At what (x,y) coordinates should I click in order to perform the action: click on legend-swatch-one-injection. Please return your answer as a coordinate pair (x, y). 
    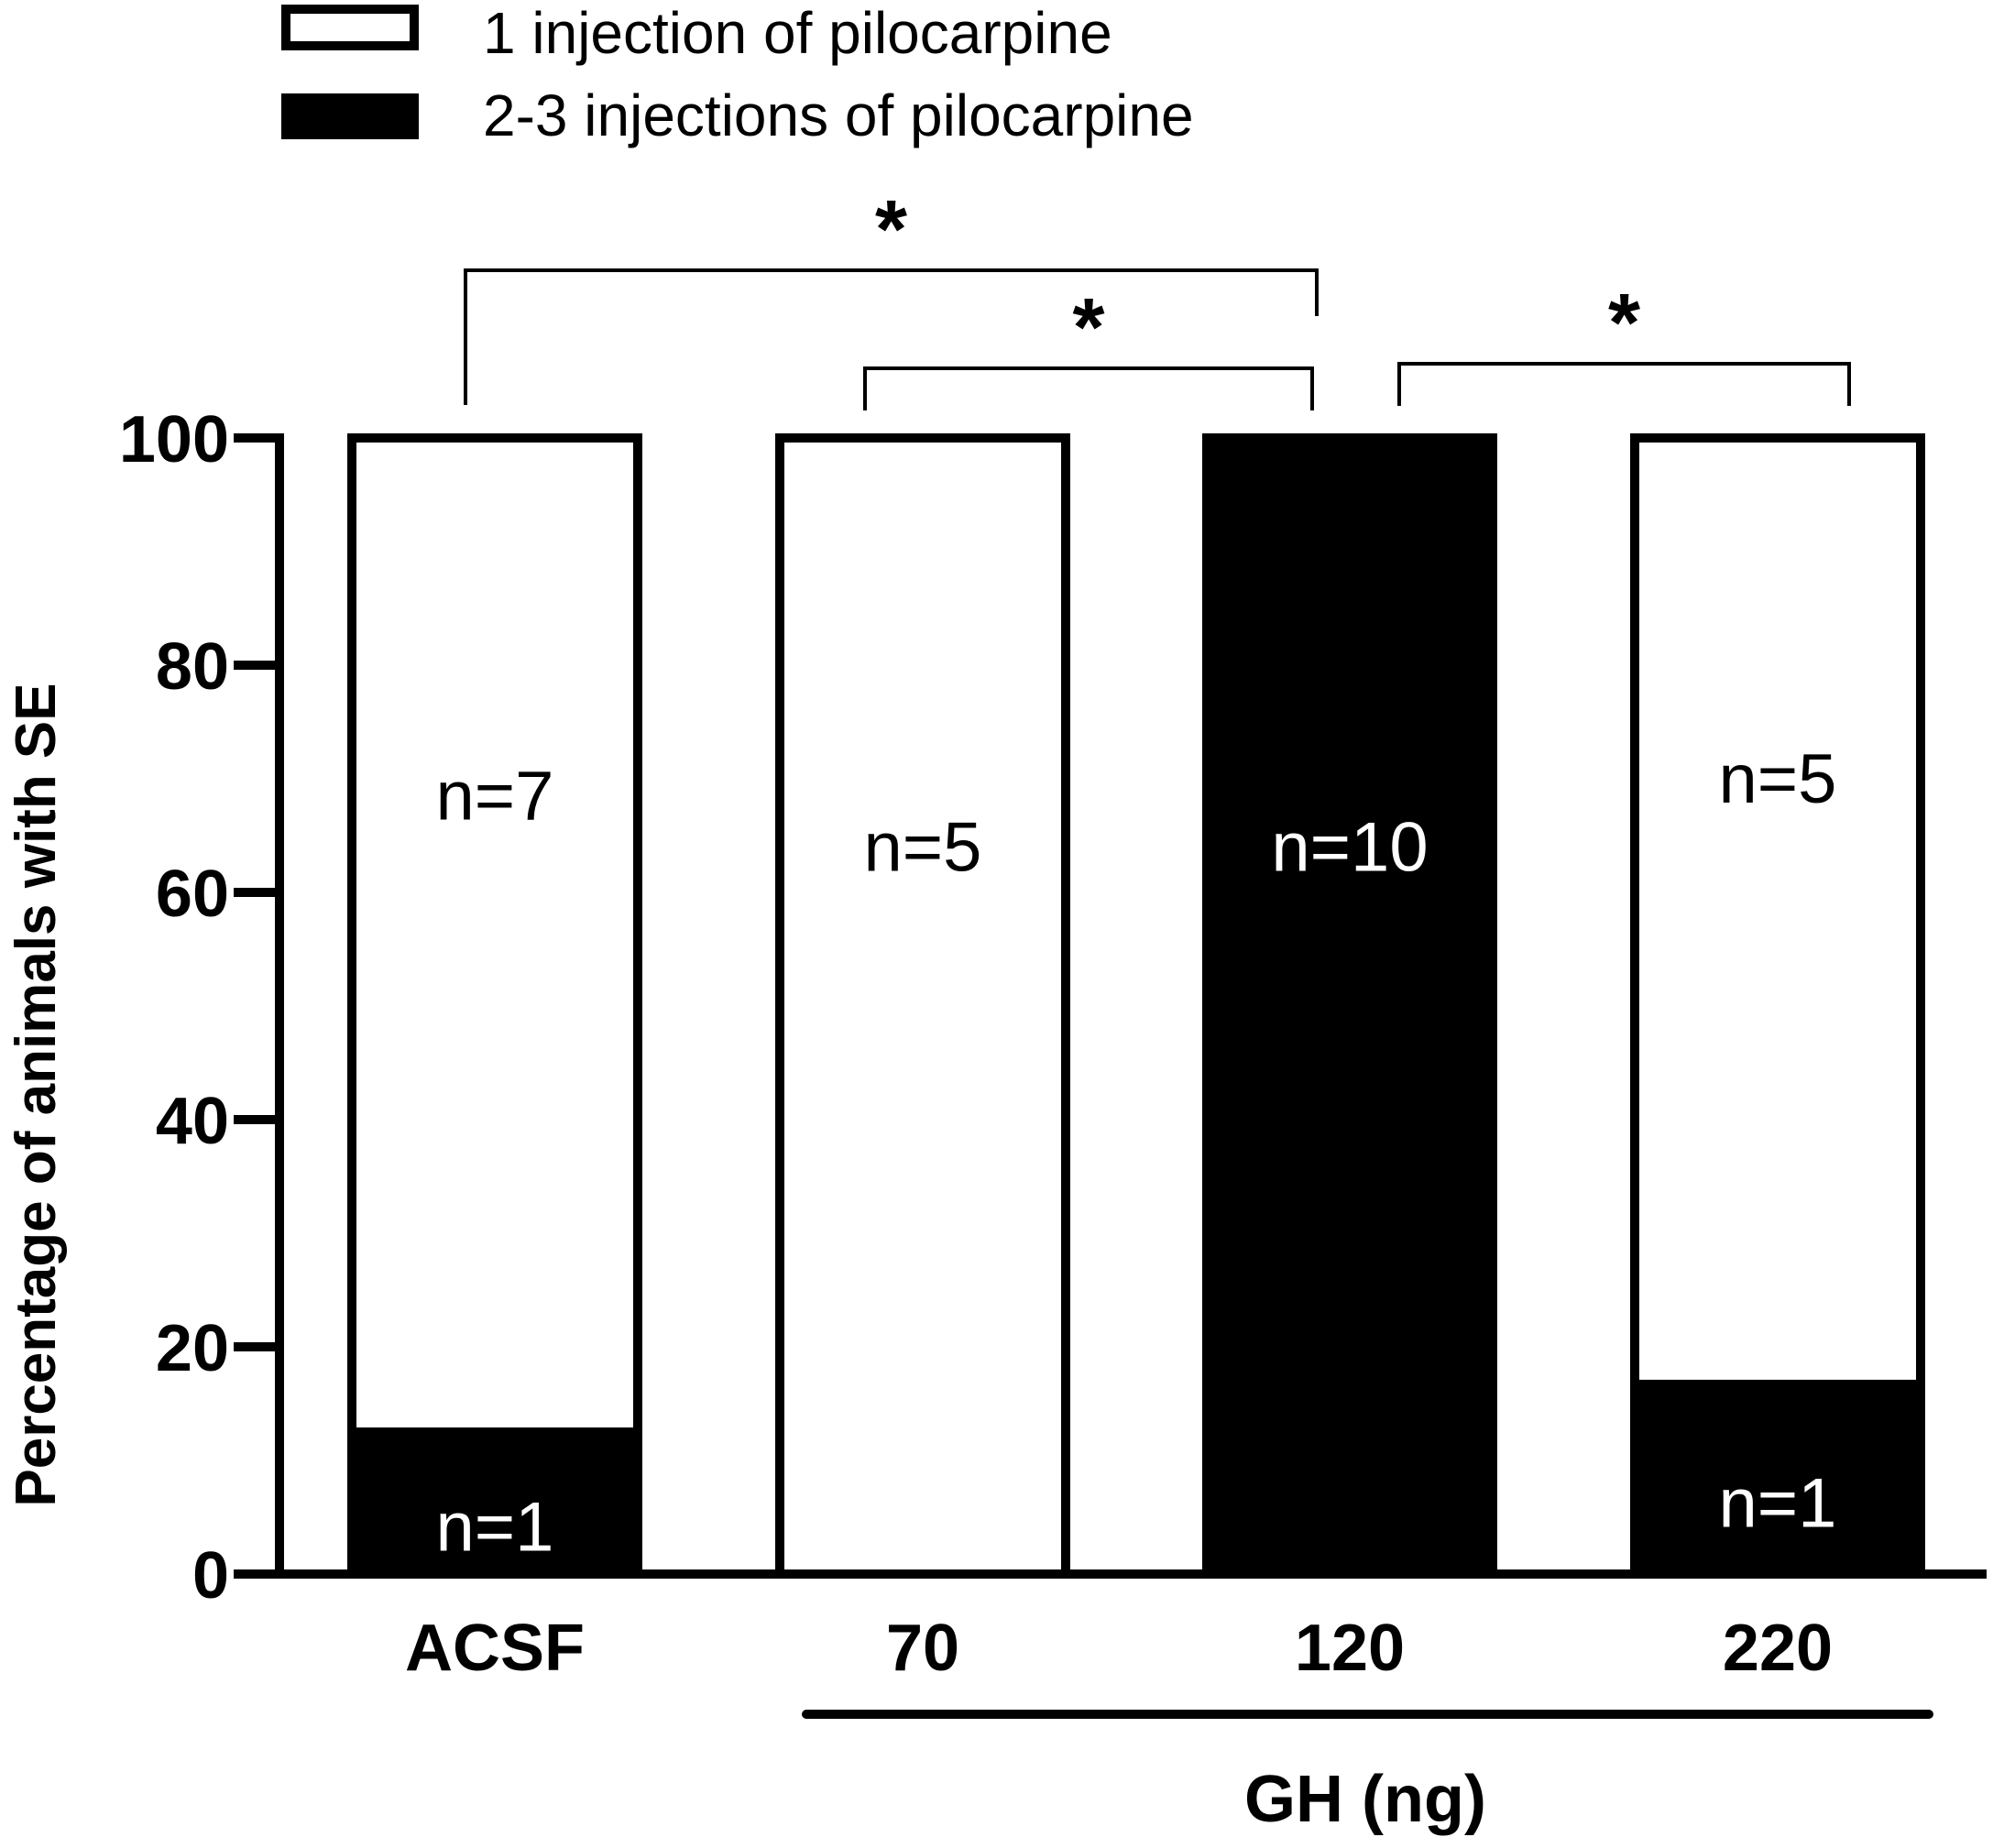
    Looking at the image, I should click on (350, 27).